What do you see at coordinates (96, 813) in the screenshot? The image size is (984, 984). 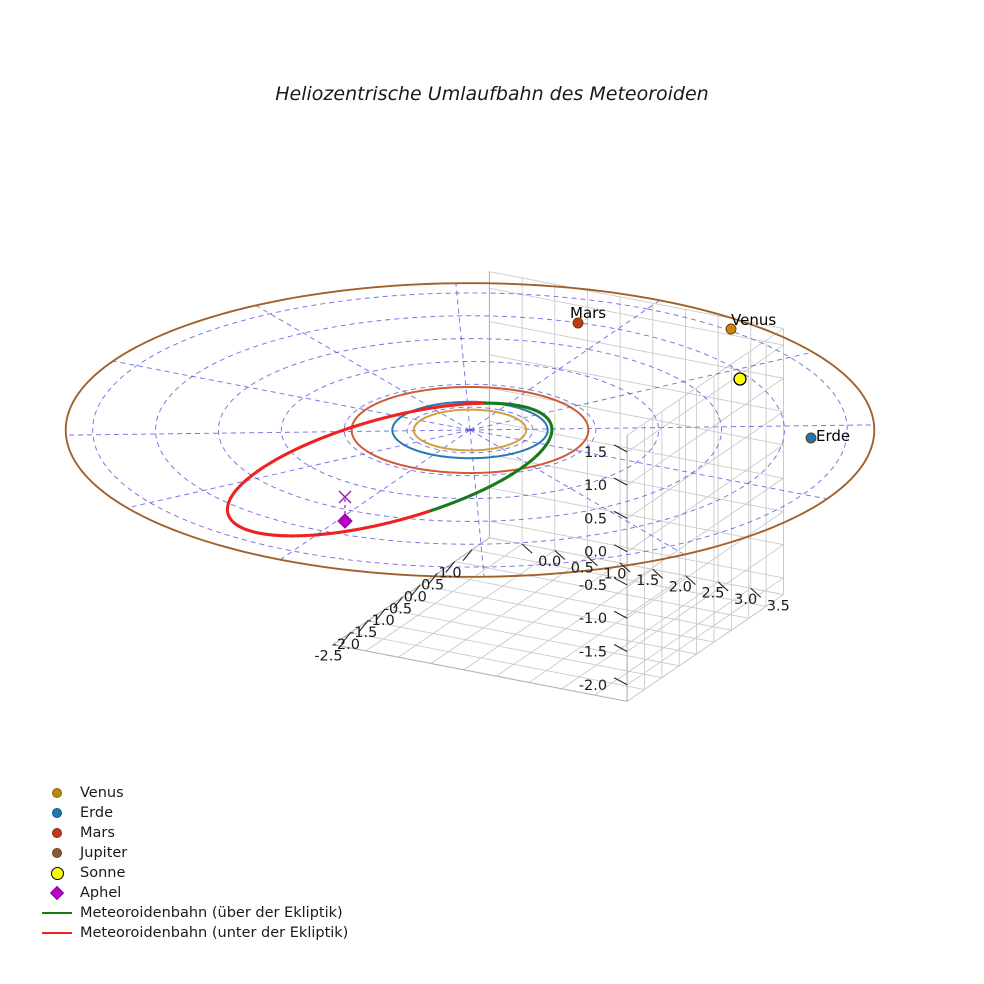 I see `legend-label: Erde` at bounding box center [96, 813].